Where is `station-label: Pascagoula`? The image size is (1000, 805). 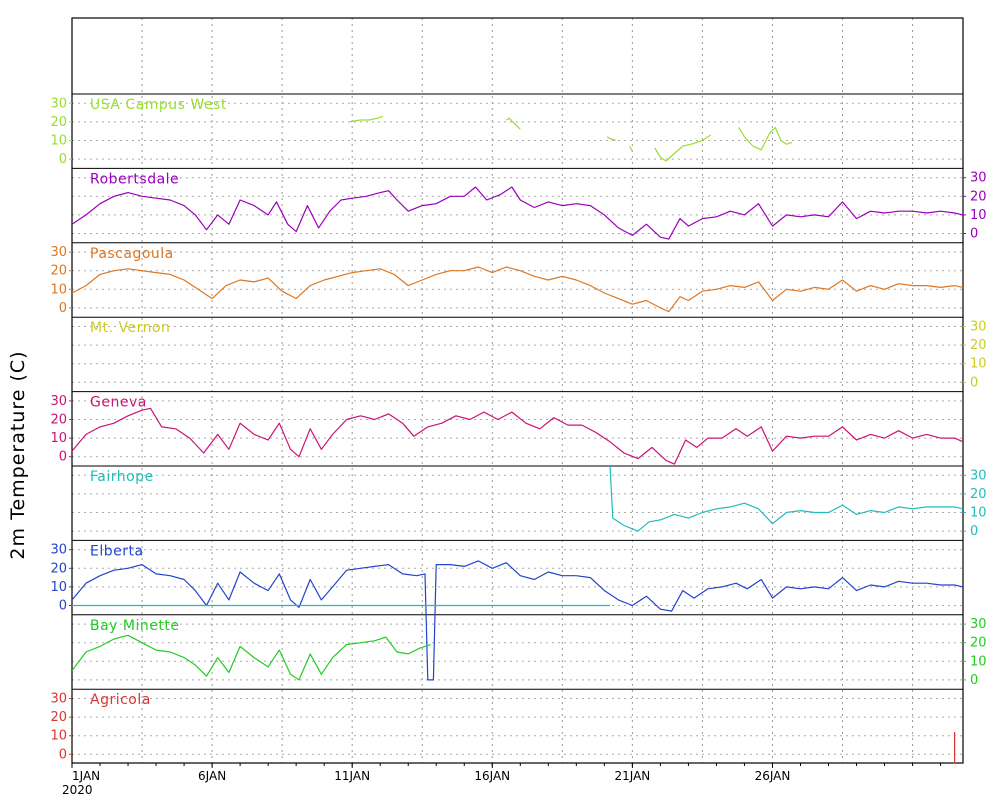 station-label: Pascagoula is located at coordinates (132, 254).